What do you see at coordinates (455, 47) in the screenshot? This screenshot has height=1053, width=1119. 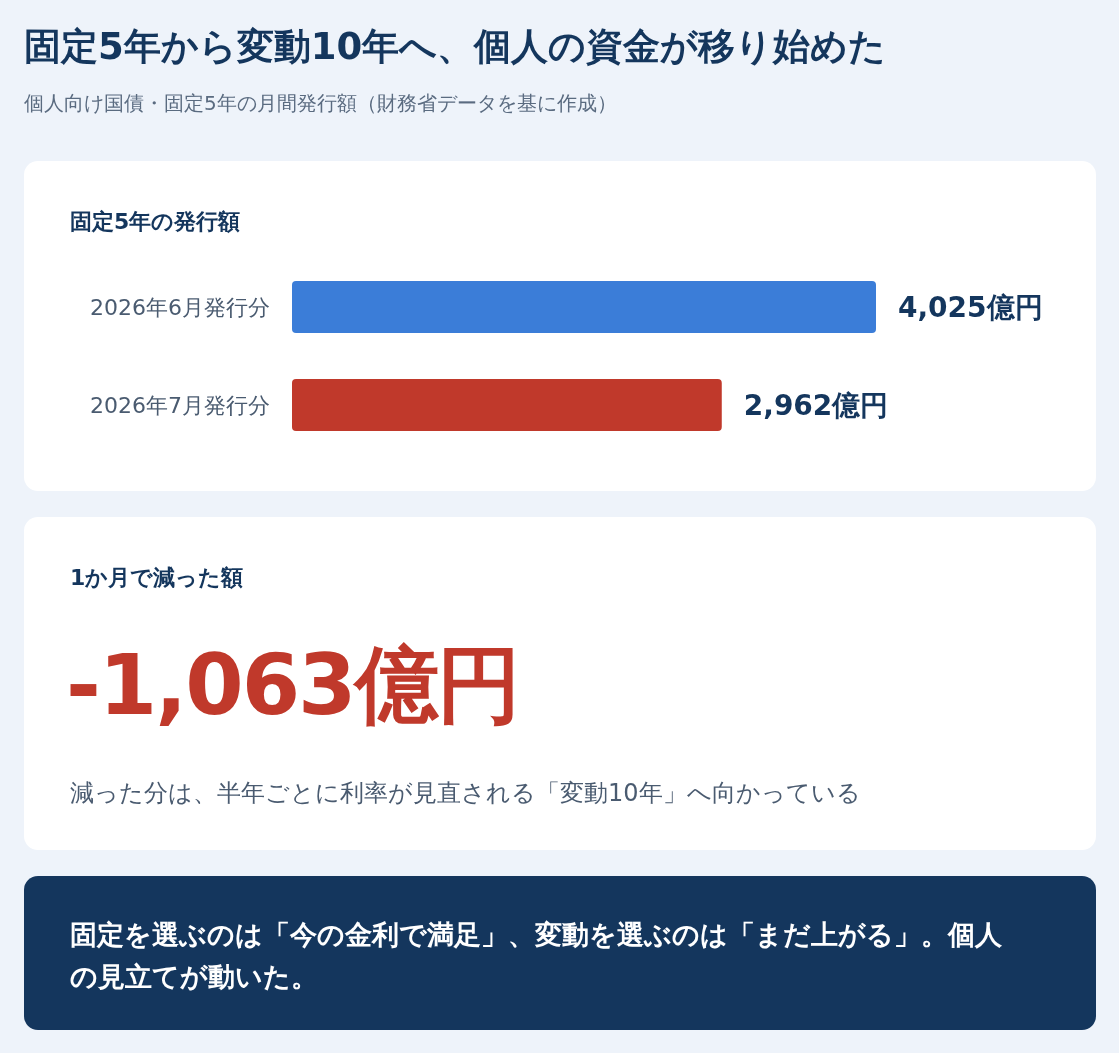 I see `text: 固定5年から変動10年へ、個人の資金が移り始めた` at bounding box center [455, 47].